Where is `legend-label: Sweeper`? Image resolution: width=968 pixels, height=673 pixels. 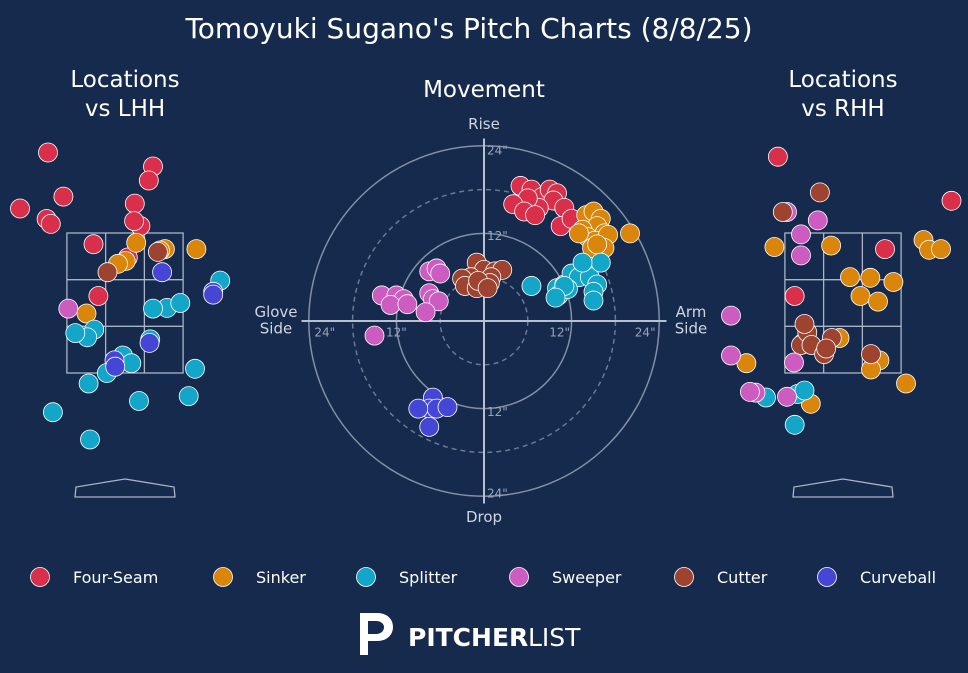
legend-label: Sweeper is located at coordinates (587, 577).